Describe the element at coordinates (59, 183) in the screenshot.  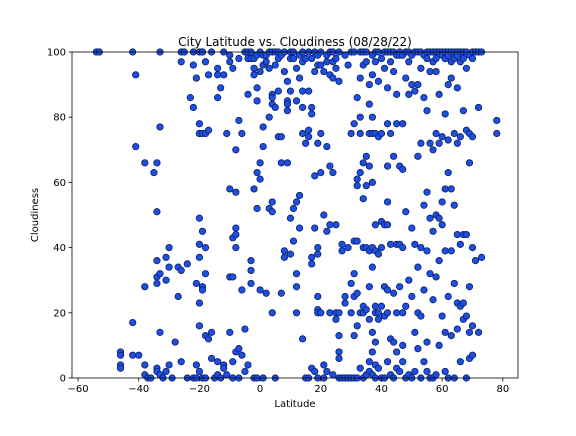
I see `y-tick-label: 60` at that location.